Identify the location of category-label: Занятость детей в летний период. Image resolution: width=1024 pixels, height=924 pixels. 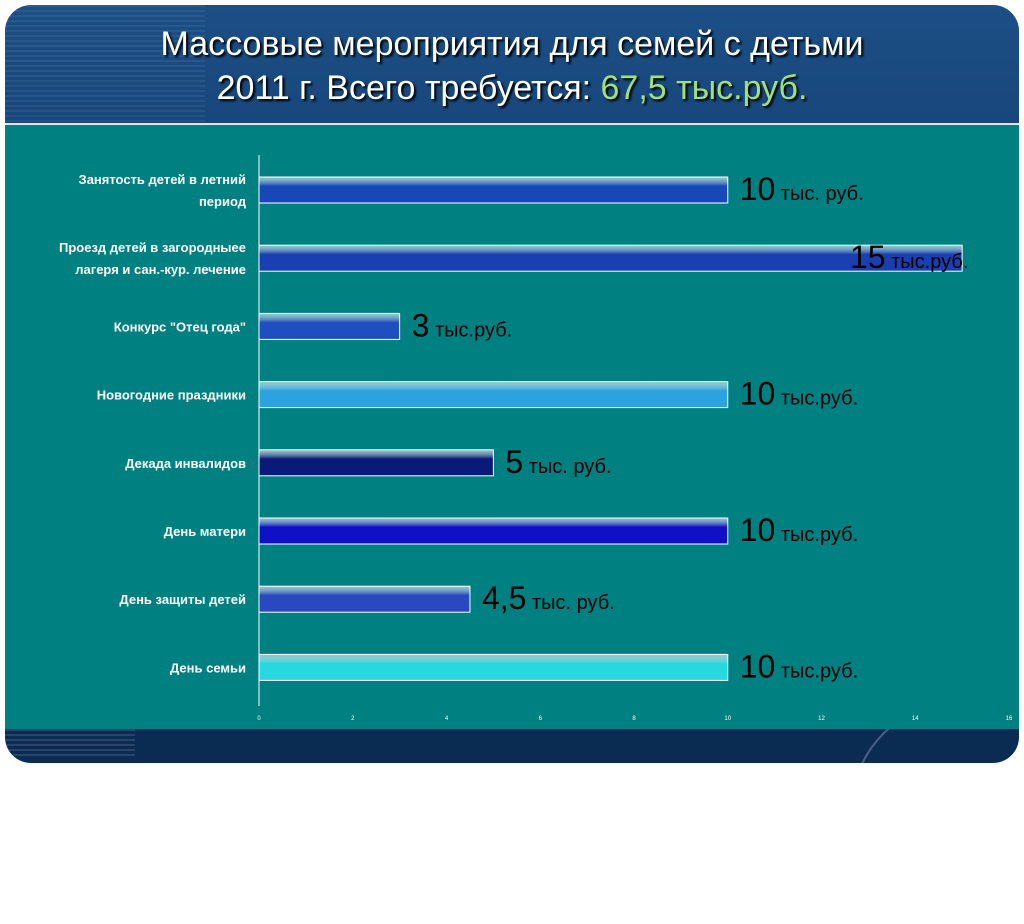
(163, 190).